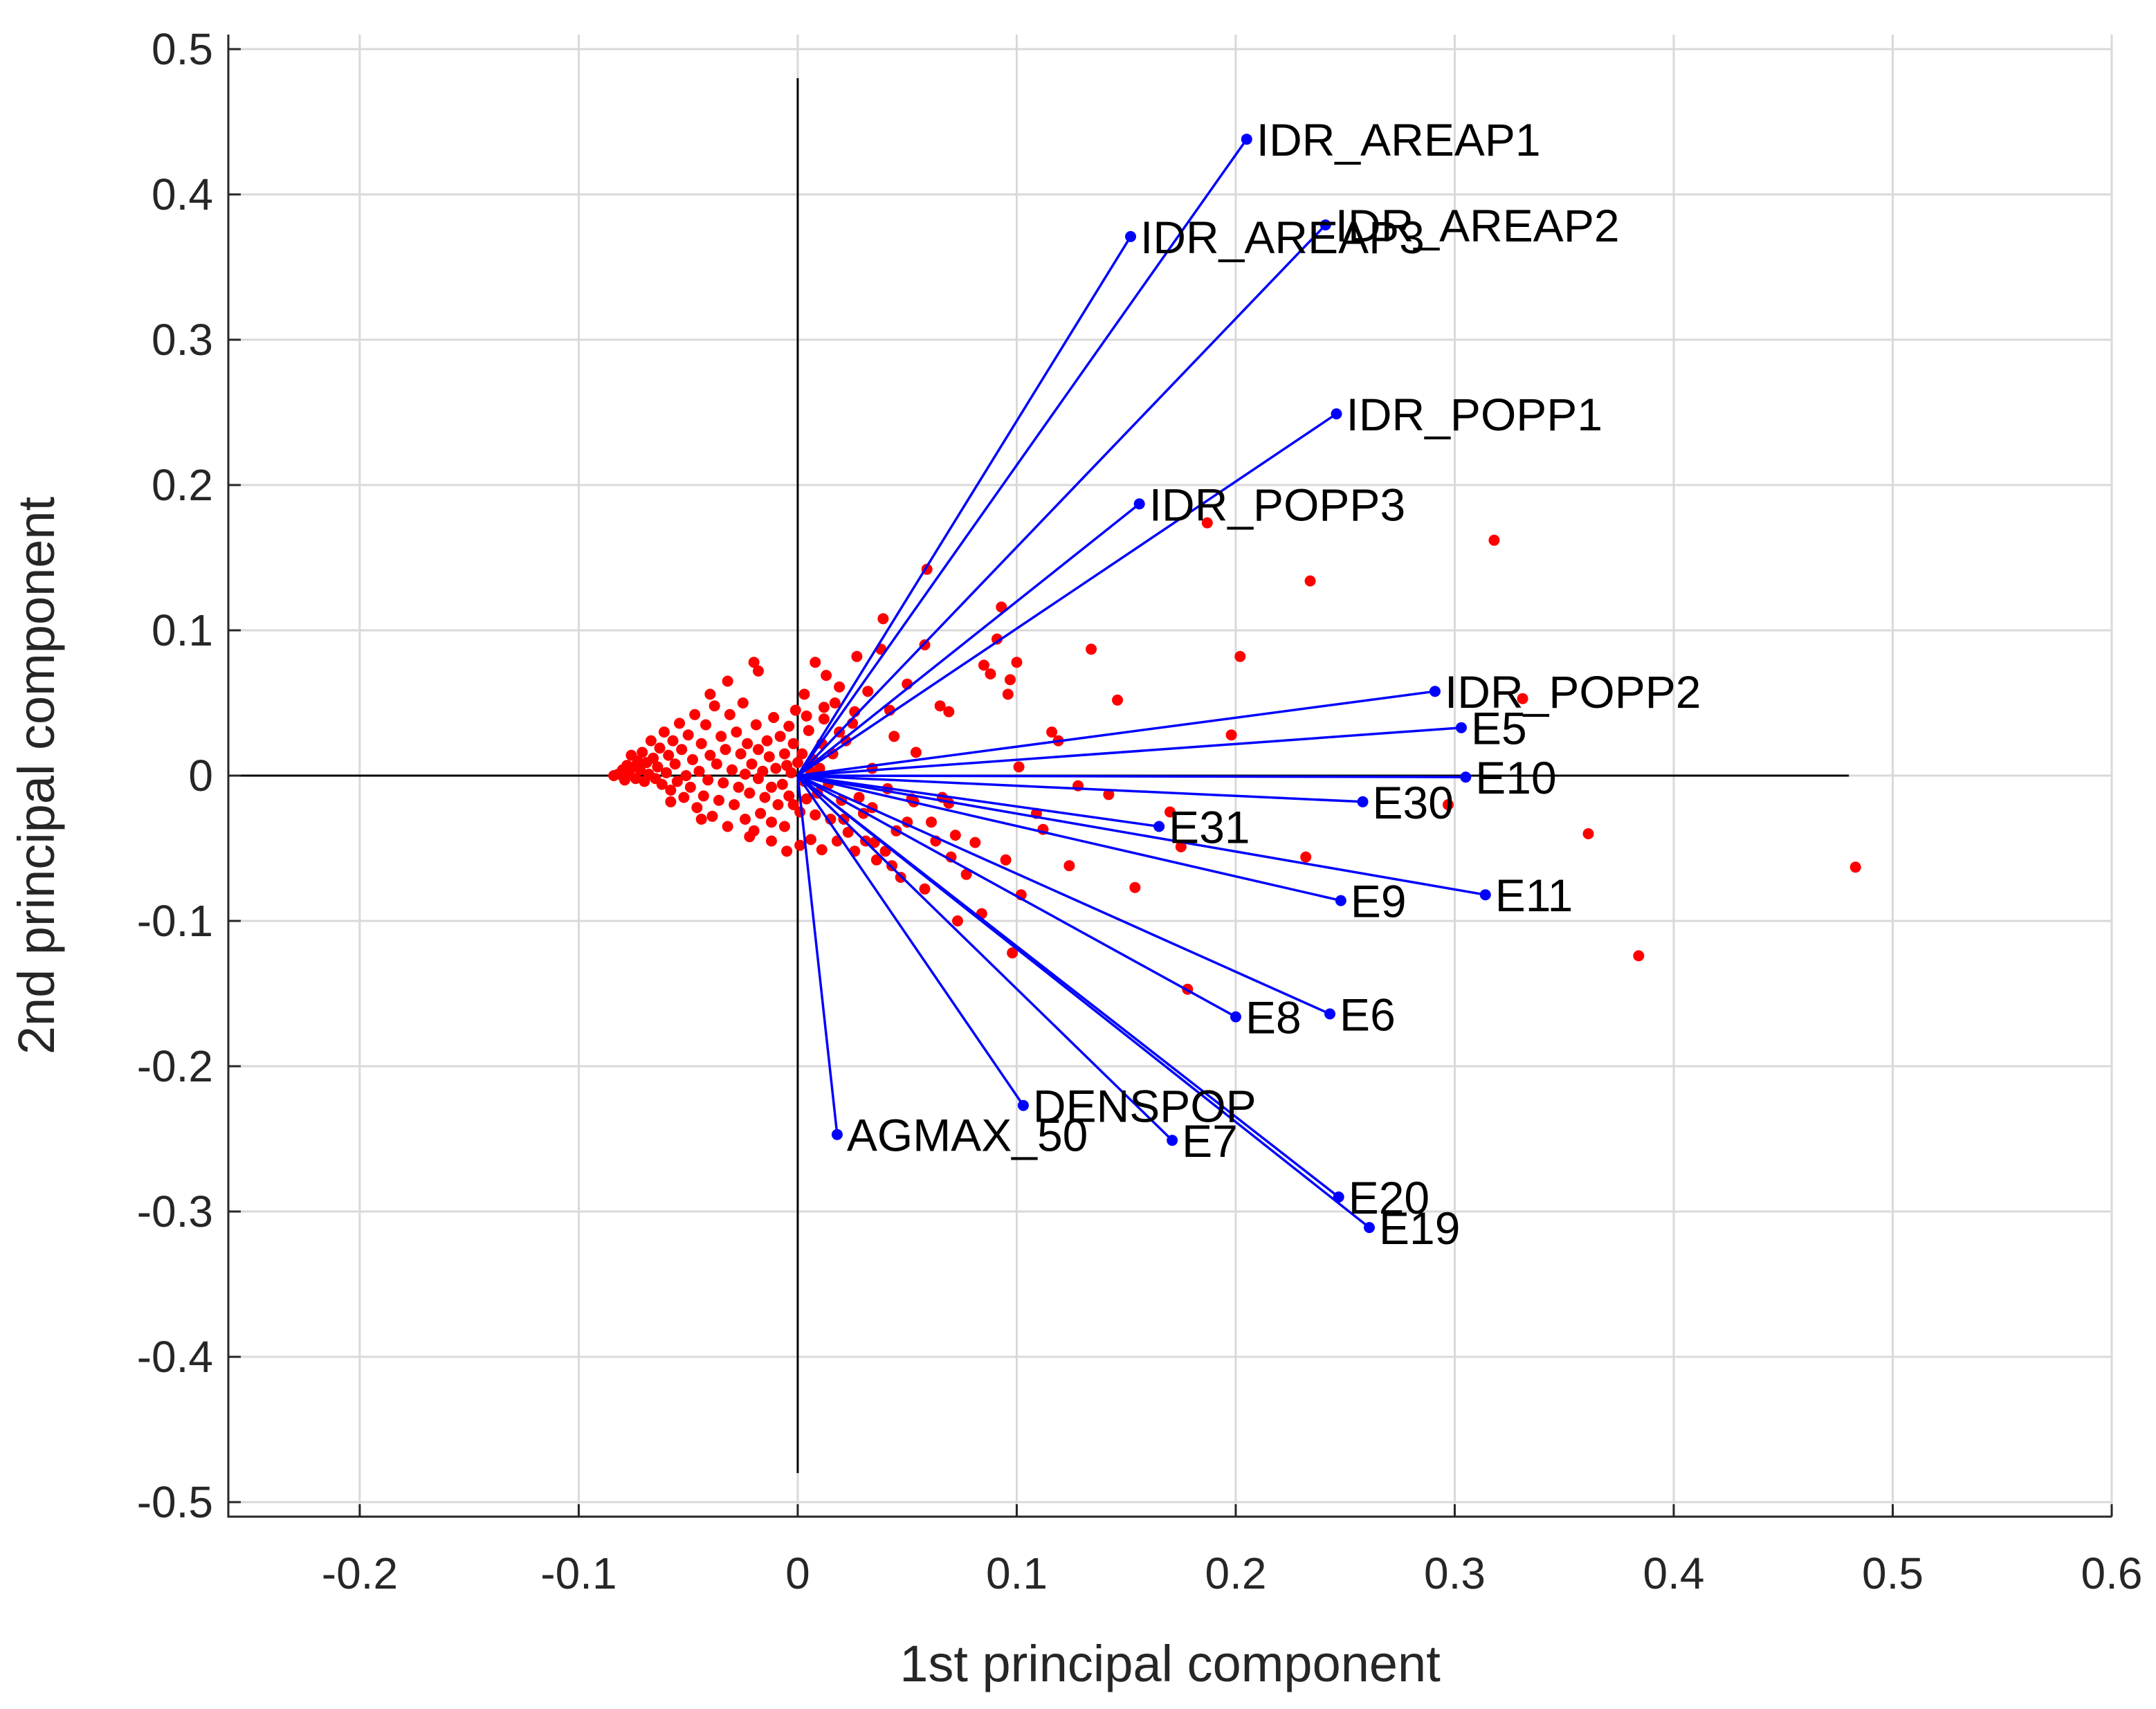 The image size is (2156, 1709). I want to click on vector-tip-e5, so click(1461, 728).